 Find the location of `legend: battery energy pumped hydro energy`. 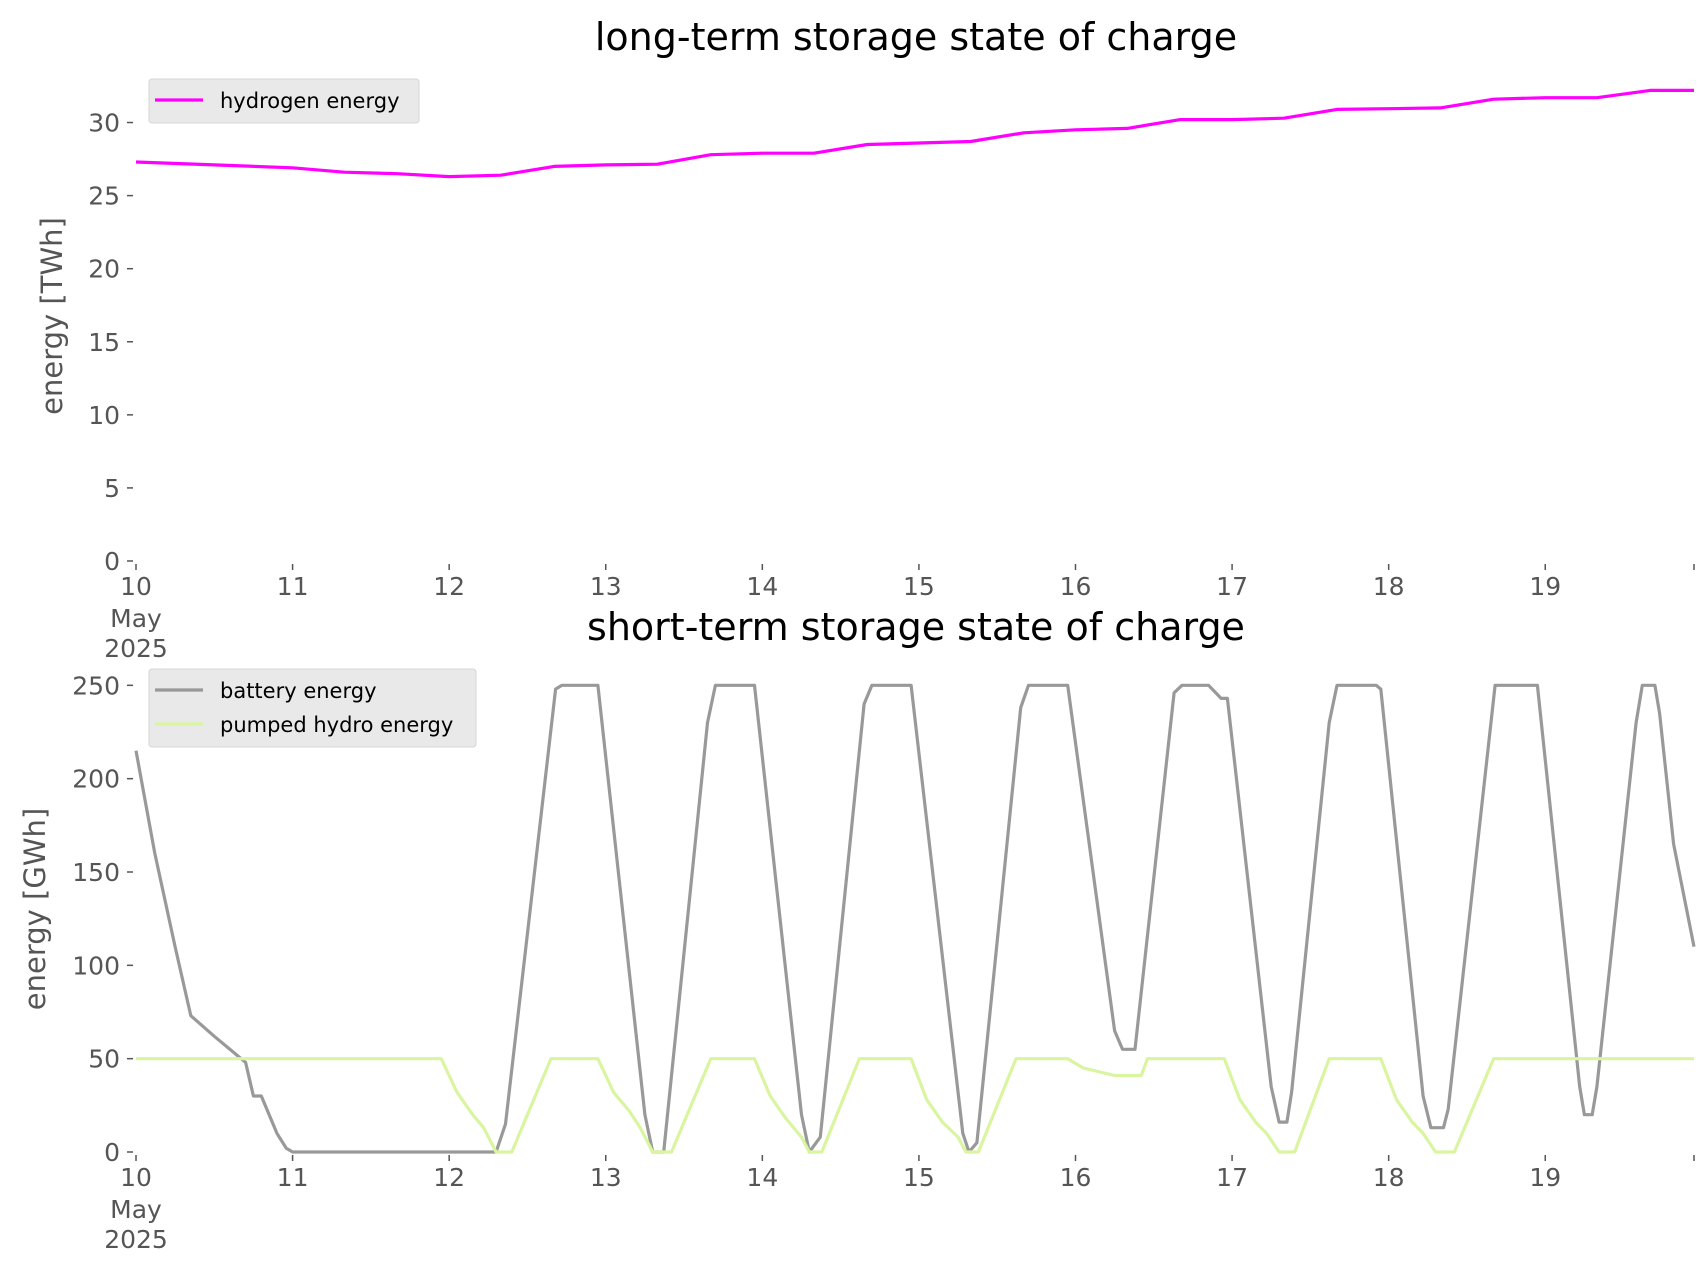

legend: battery energy pumped hydro energy is located at coordinates (312, 708).